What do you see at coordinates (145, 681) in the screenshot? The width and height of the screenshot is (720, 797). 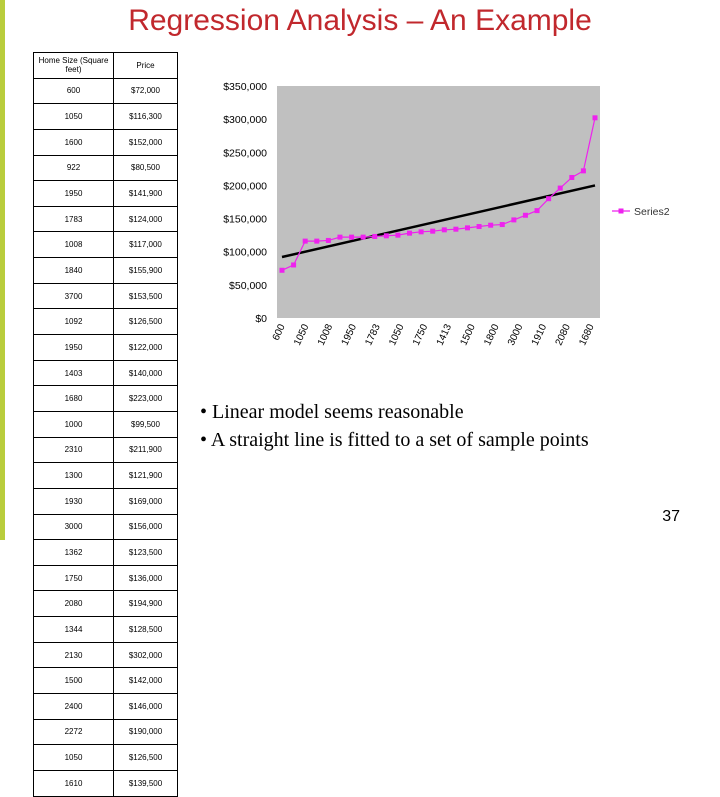 I see `price-cell: $142,000` at bounding box center [145, 681].